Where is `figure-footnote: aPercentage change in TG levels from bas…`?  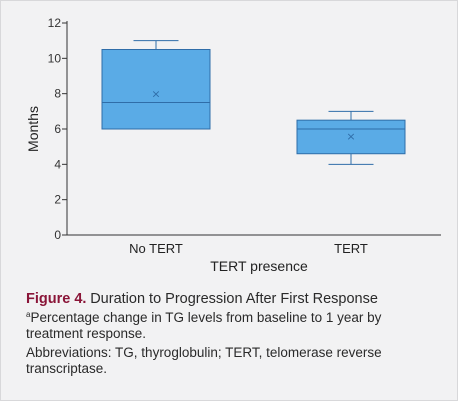
figure-footnote: aPercentage change in TG levels from bas… is located at coordinates (228, 326).